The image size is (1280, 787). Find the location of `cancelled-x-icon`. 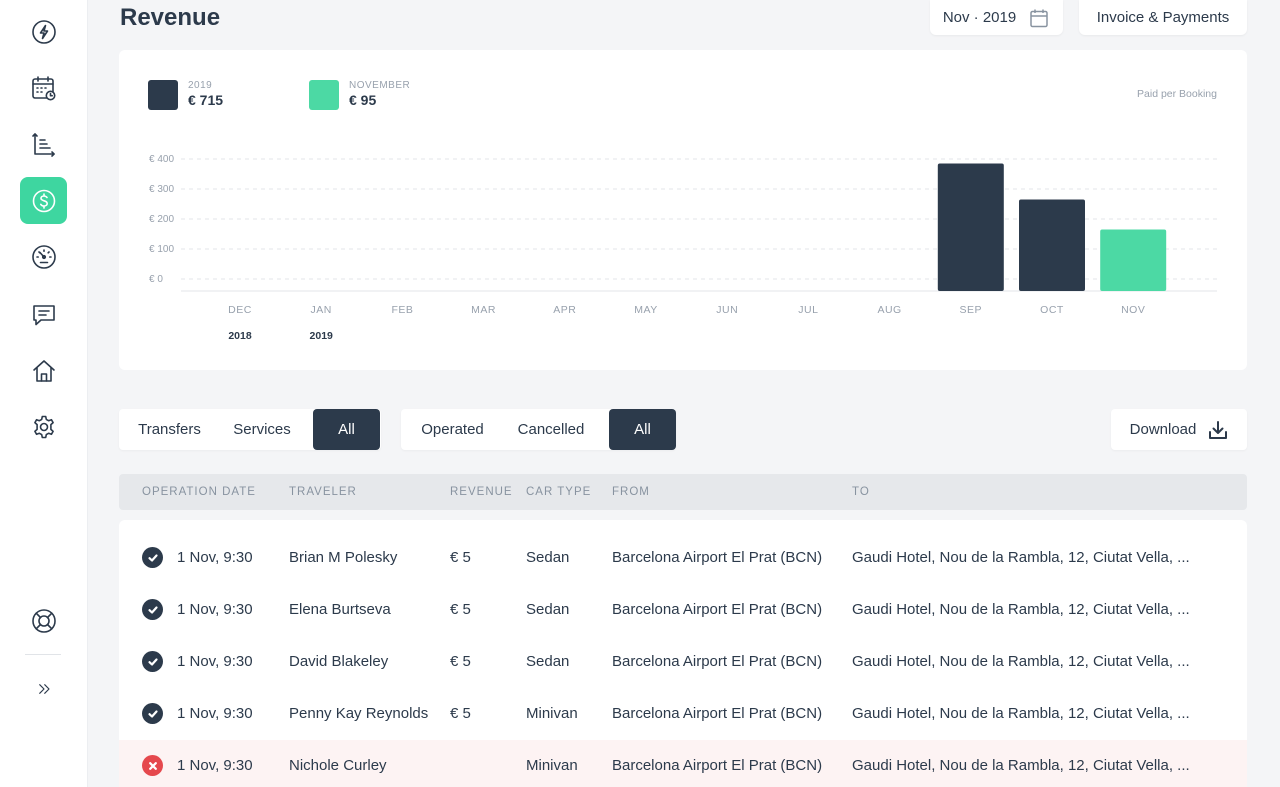

cancelled-x-icon is located at coordinates (152, 765).